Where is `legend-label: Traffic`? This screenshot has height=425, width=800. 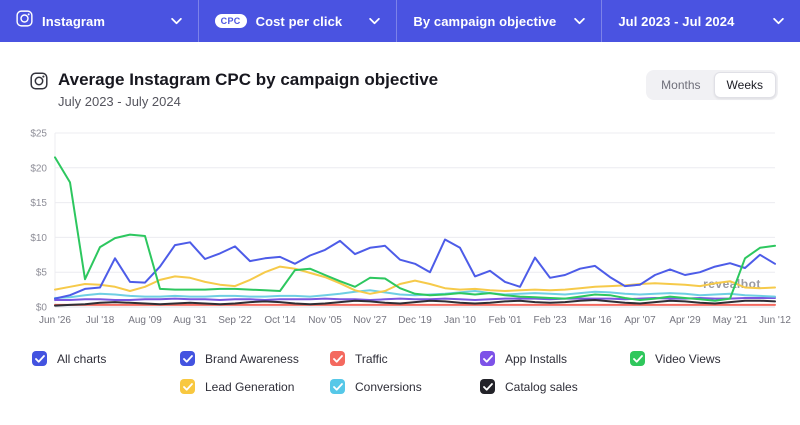 legend-label: Traffic is located at coordinates (371, 358).